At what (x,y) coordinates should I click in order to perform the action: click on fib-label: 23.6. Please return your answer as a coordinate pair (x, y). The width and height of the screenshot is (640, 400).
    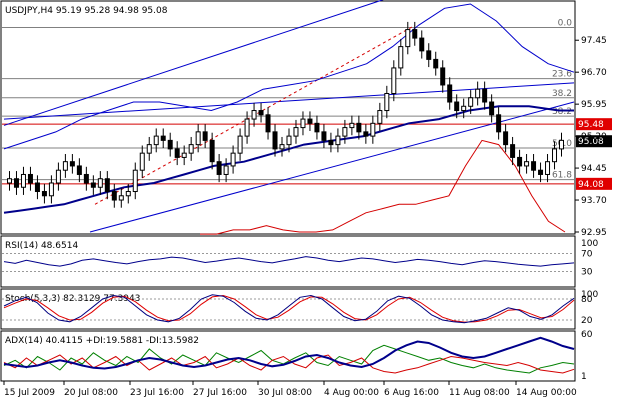
    Looking at the image, I should click on (562, 75).